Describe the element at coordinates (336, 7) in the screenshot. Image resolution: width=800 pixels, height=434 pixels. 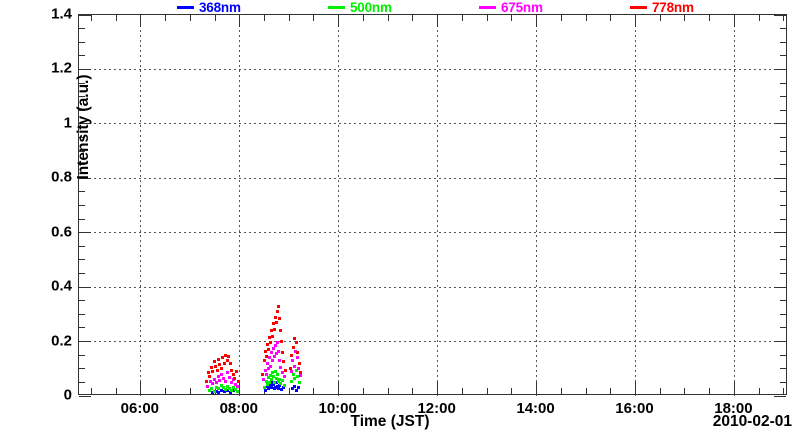
I see `legend-swatch-icon` at that location.